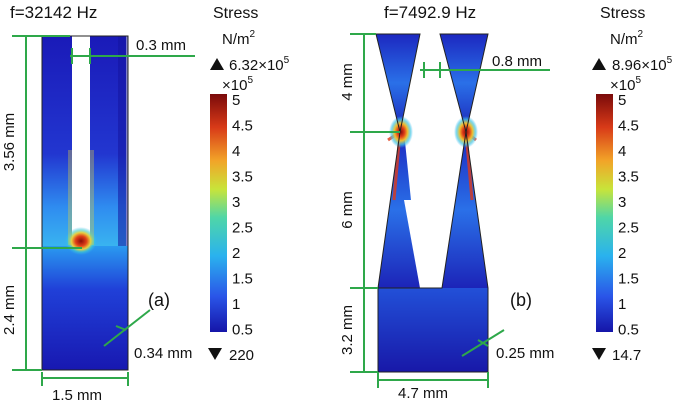 This screenshot has height=405, width=700. What do you see at coordinates (604, 213) in the screenshot?
I see `colorbar-b` at bounding box center [604, 213].